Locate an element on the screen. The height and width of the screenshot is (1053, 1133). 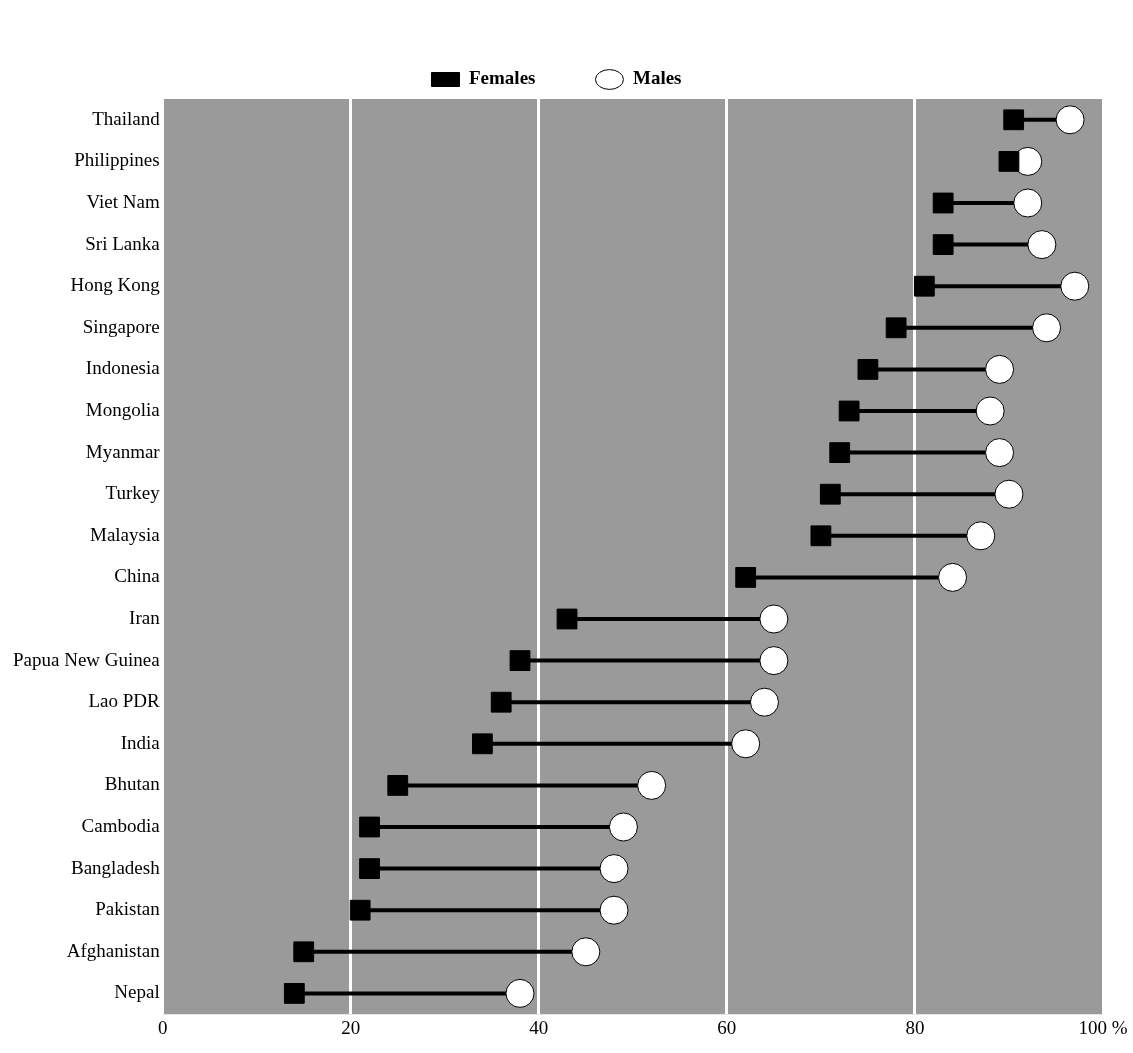
y-tick-label: Thailand is located at coordinates (126, 118).